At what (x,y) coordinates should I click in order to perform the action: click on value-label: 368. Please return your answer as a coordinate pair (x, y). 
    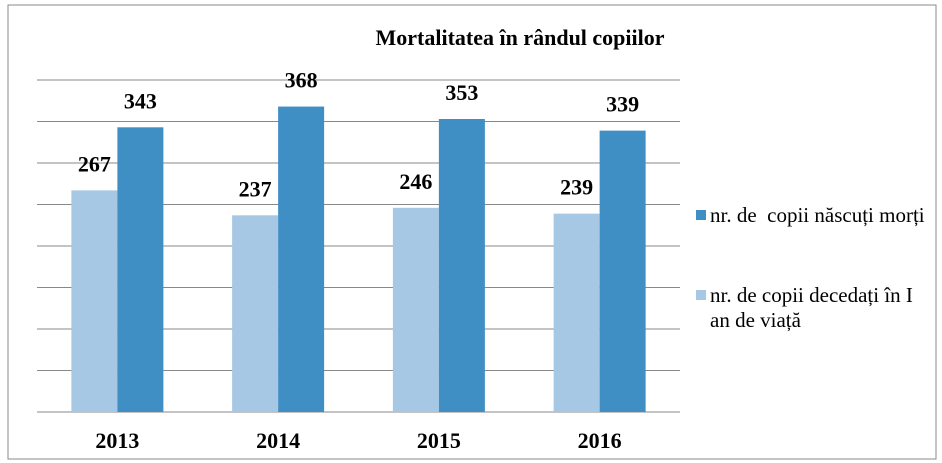
    Looking at the image, I should click on (301, 80).